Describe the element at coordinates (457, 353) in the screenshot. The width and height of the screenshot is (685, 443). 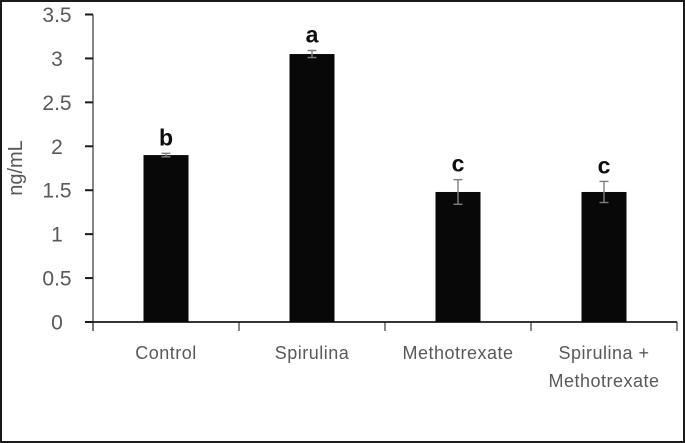
I see `x-axis-label-methotrexate: Methotrexate` at that location.